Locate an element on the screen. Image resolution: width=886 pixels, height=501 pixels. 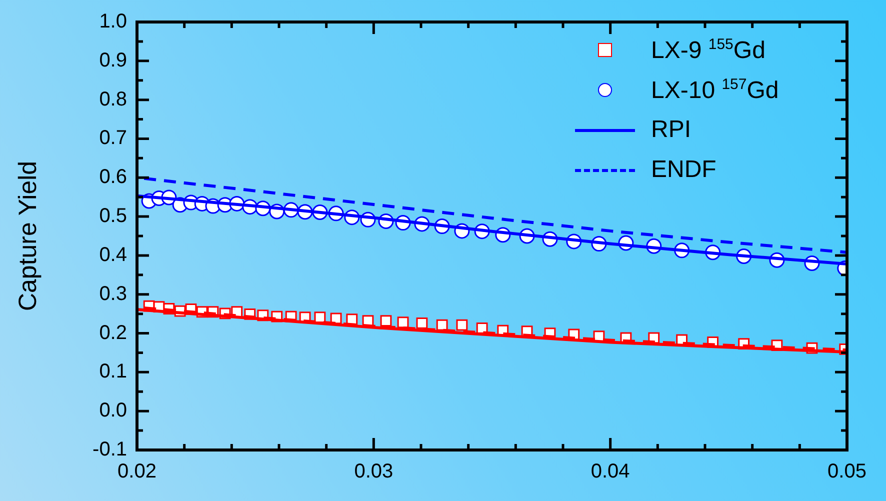
y-tick-label: 0.4 is located at coordinates (113, 255).